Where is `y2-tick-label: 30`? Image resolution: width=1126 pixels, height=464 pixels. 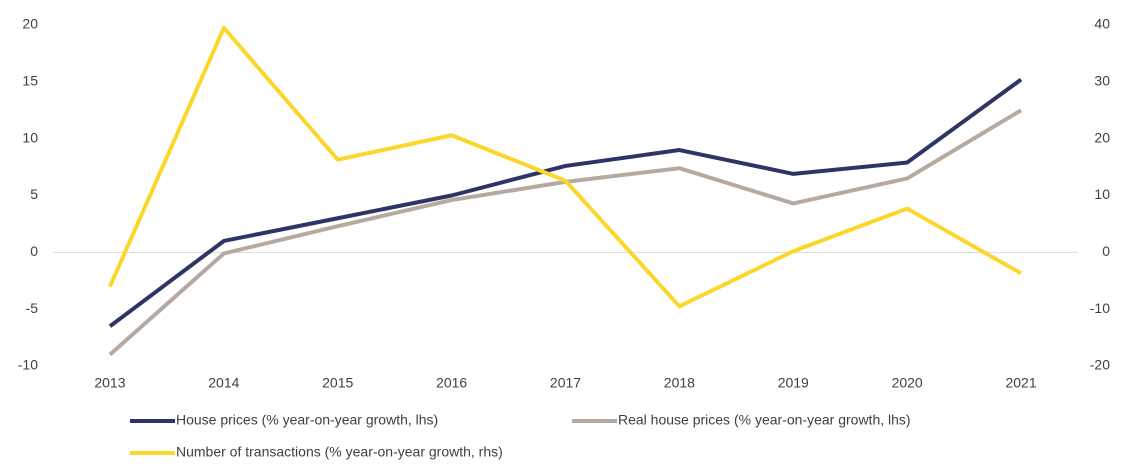 y2-tick-label: 30 is located at coordinates (1102, 81).